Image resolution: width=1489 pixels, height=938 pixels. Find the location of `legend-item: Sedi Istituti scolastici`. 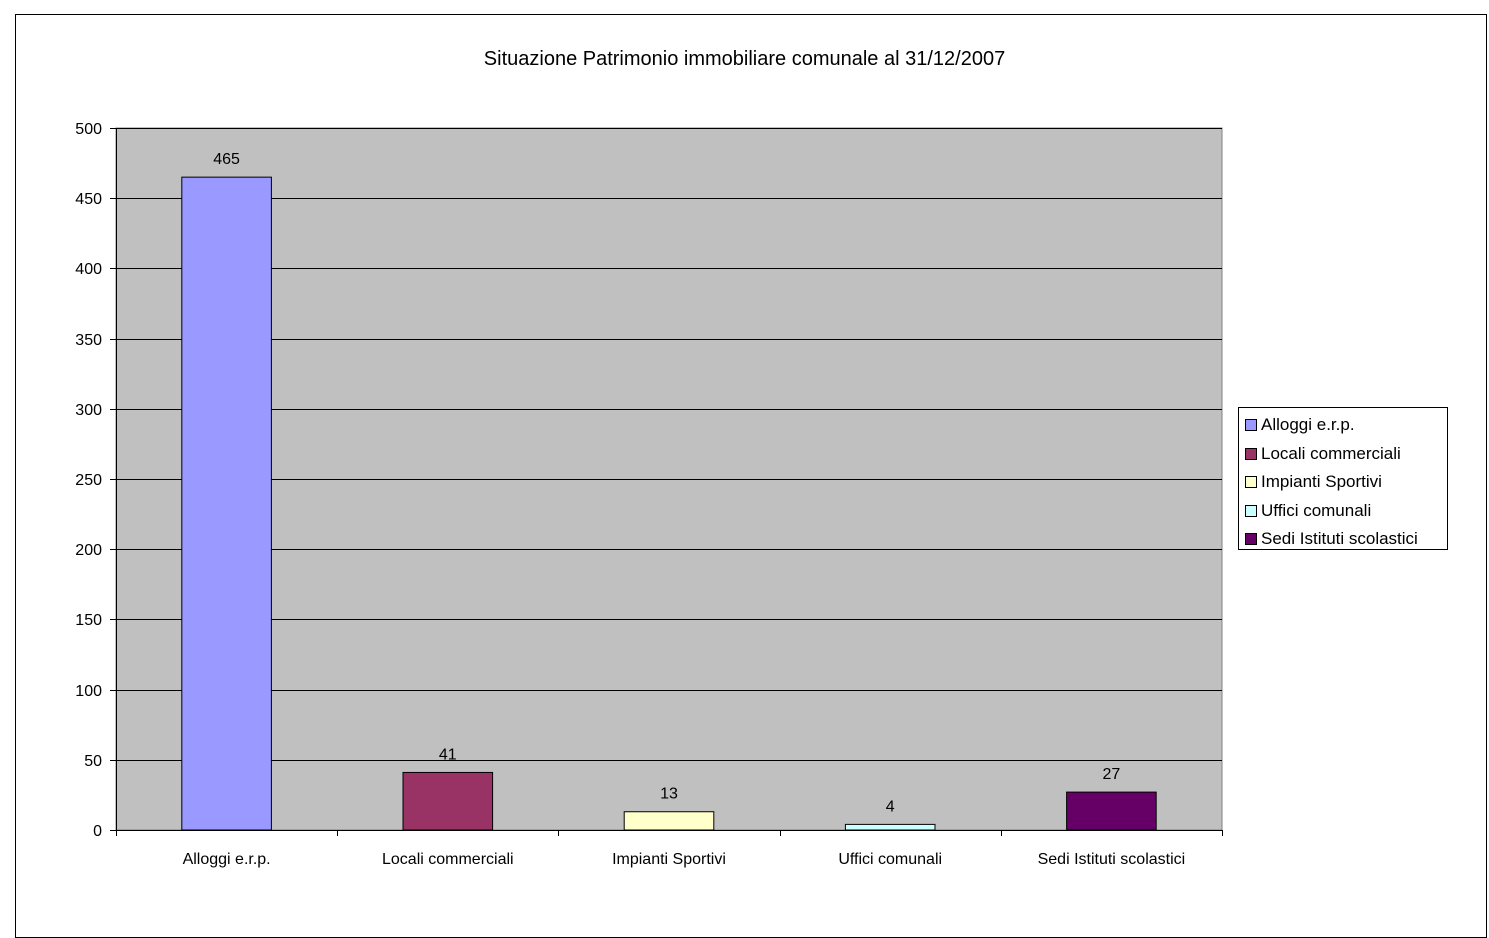

legend-item: Sedi Istituti scolastici is located at coordinates (1346, 539).